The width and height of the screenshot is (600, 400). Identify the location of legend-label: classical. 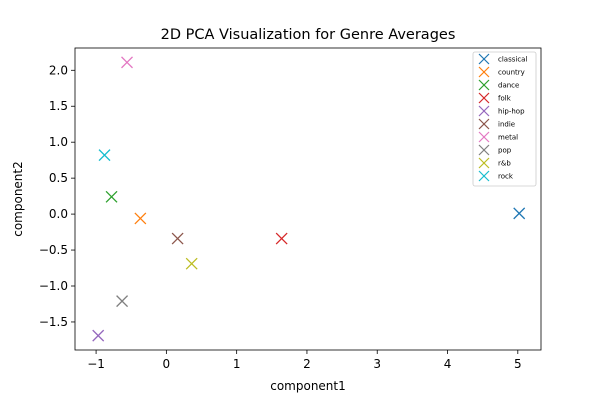
(512, 60).